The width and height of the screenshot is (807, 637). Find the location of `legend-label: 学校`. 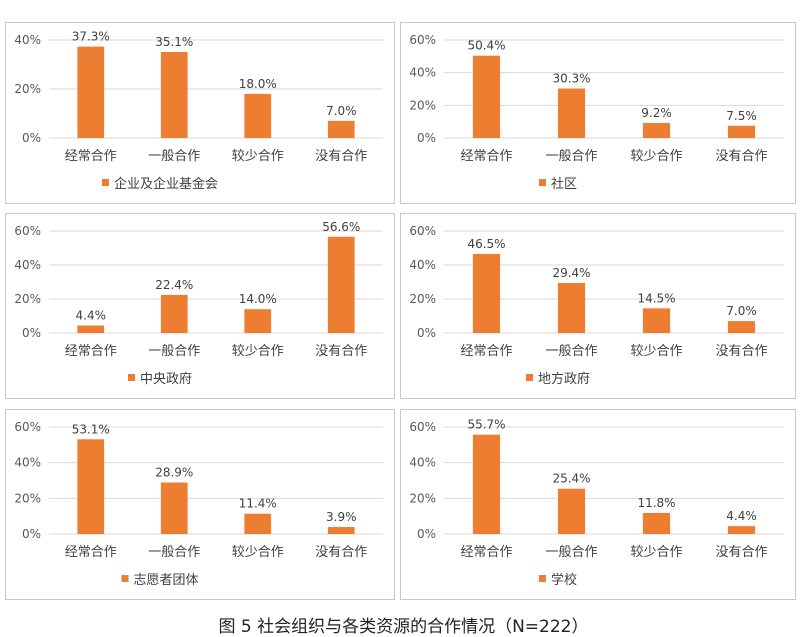

legend-label: 学校 is located at coordinates (564, 580).